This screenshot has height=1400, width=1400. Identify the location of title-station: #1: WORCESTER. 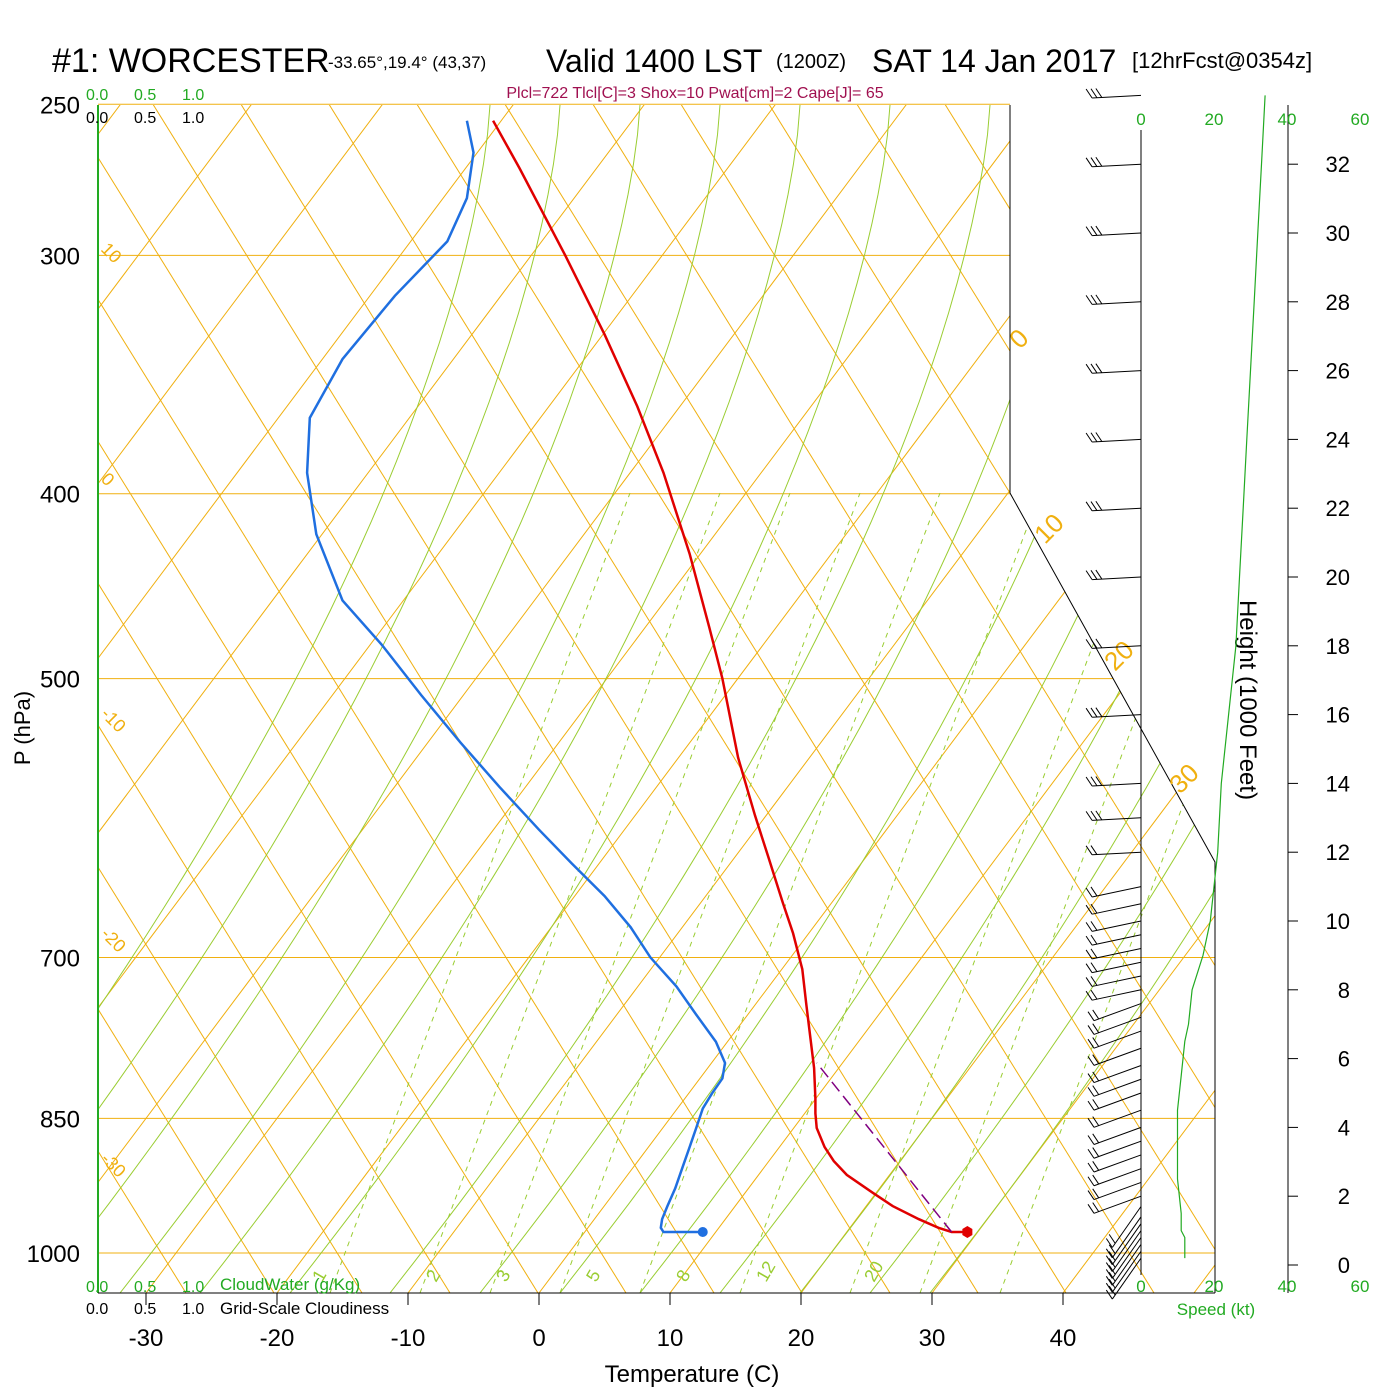
(191, 61).